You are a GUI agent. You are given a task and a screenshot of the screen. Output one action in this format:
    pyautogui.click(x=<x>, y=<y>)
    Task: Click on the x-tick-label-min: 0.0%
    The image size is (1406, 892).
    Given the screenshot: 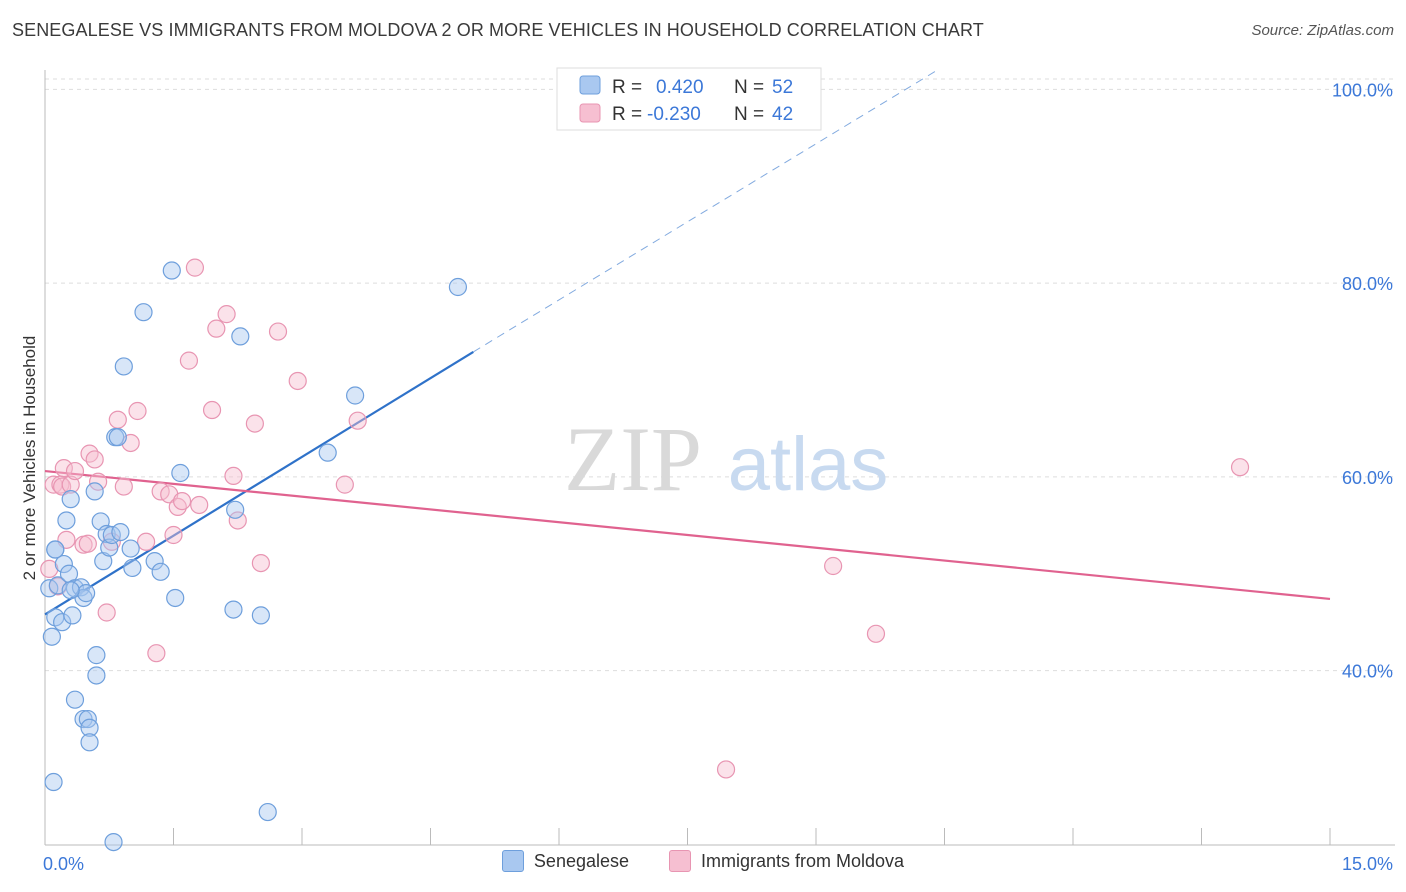 What is the action you would take?
    pyautogui.click(x=63, y=864)
    